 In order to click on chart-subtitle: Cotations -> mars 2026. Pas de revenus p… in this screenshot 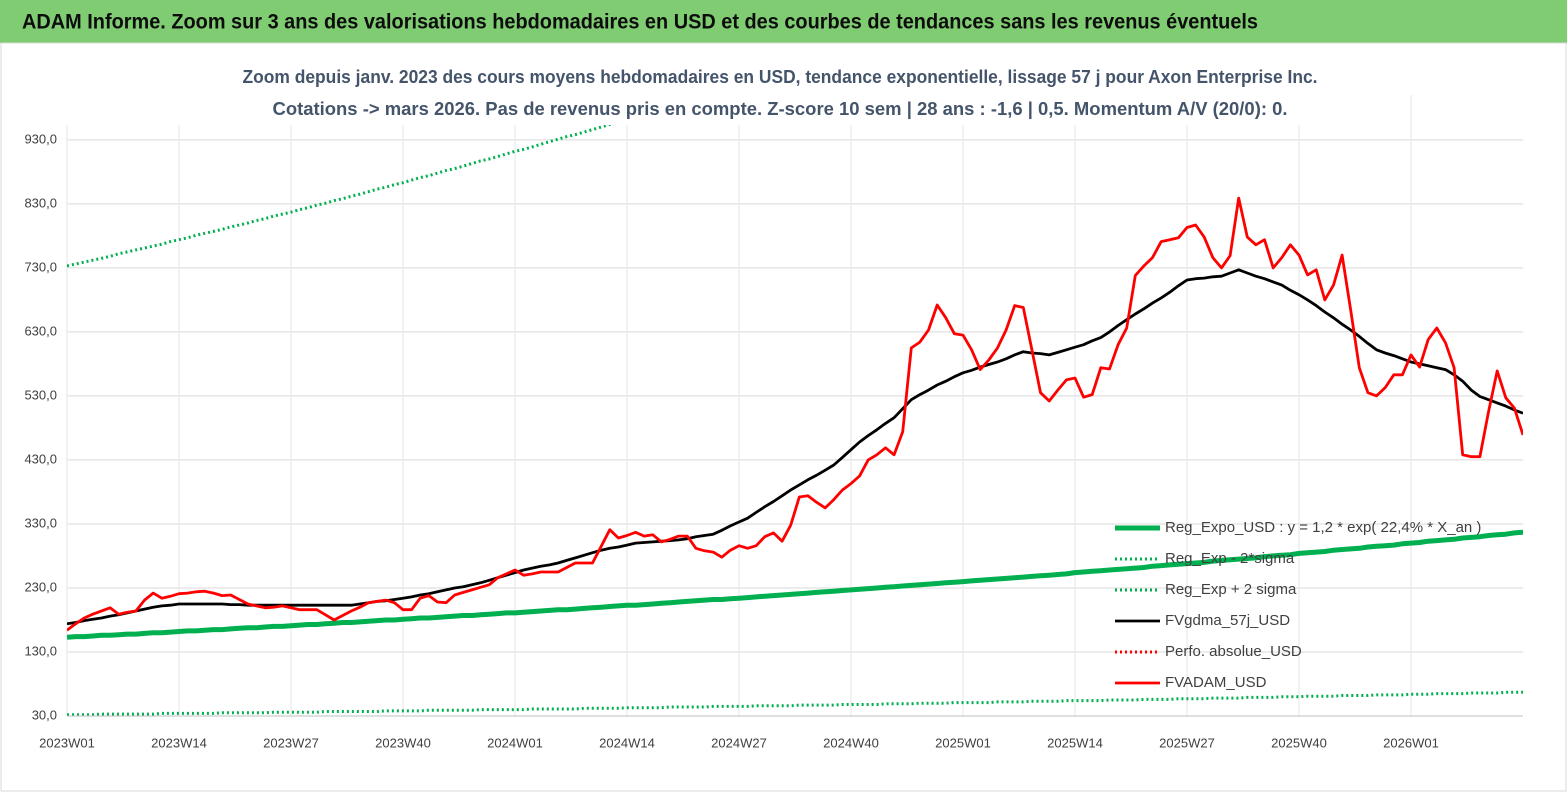, I will do `click(780, 109)`.